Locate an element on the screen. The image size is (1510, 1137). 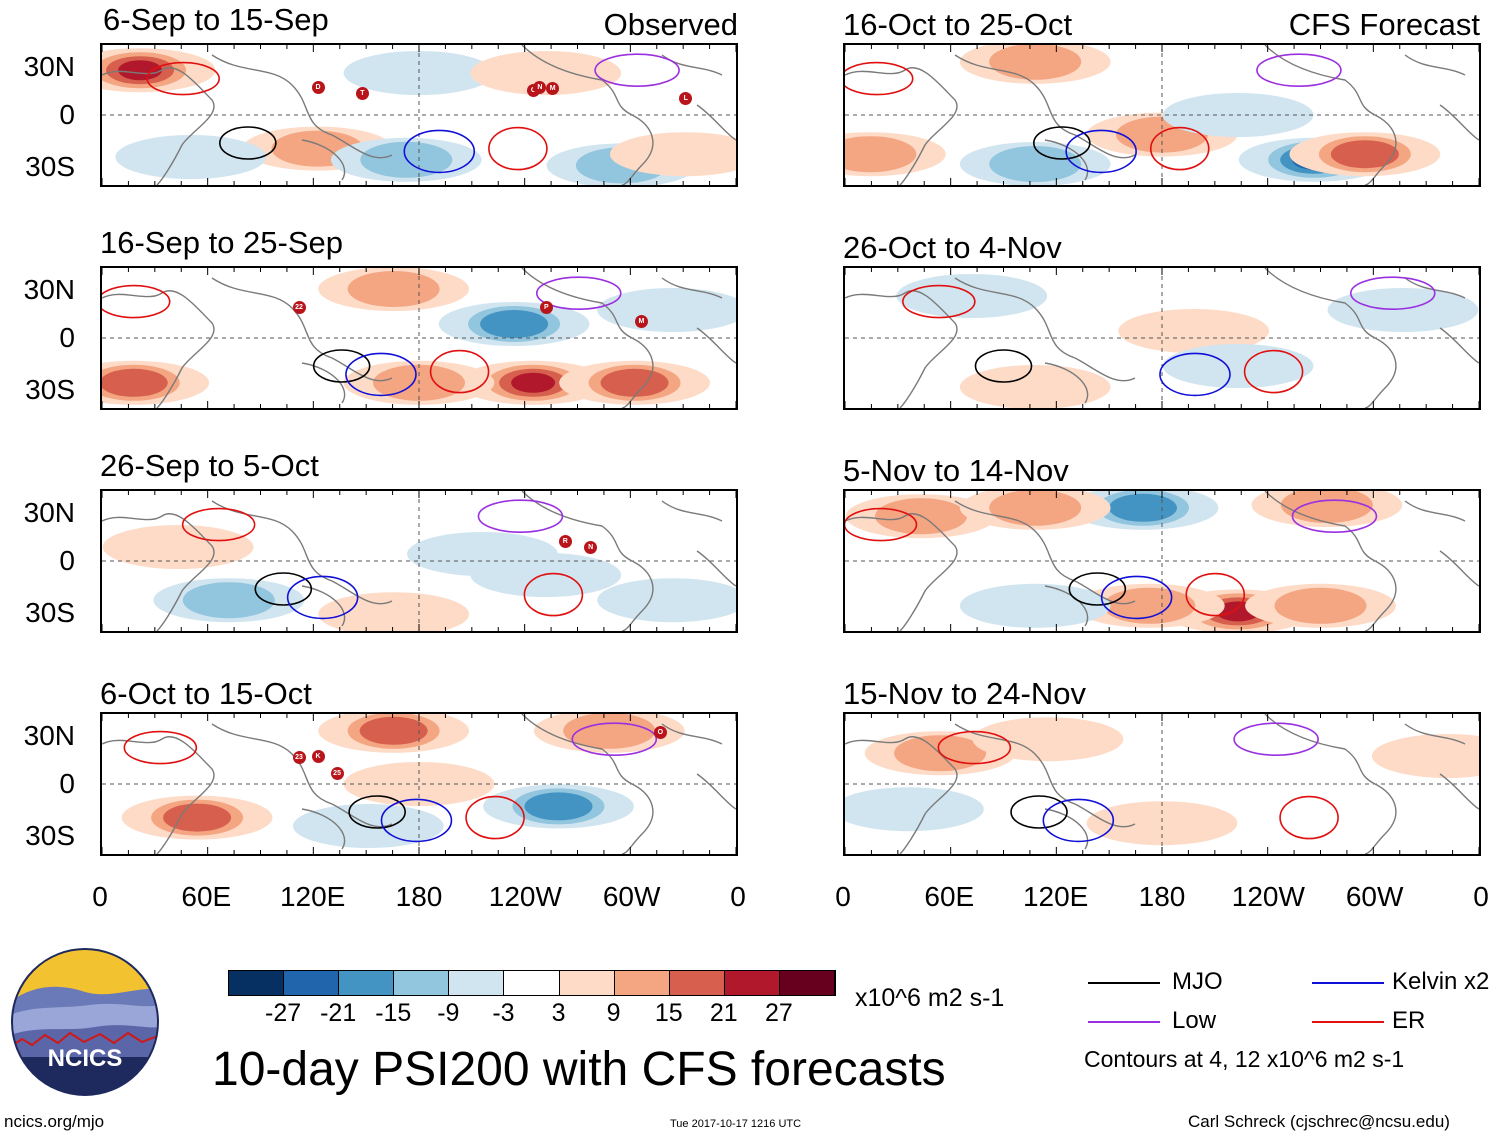
contour-note: Contours at 4, 12 x10^6 m2 s-1 is located at coordinates (1244, 1059).